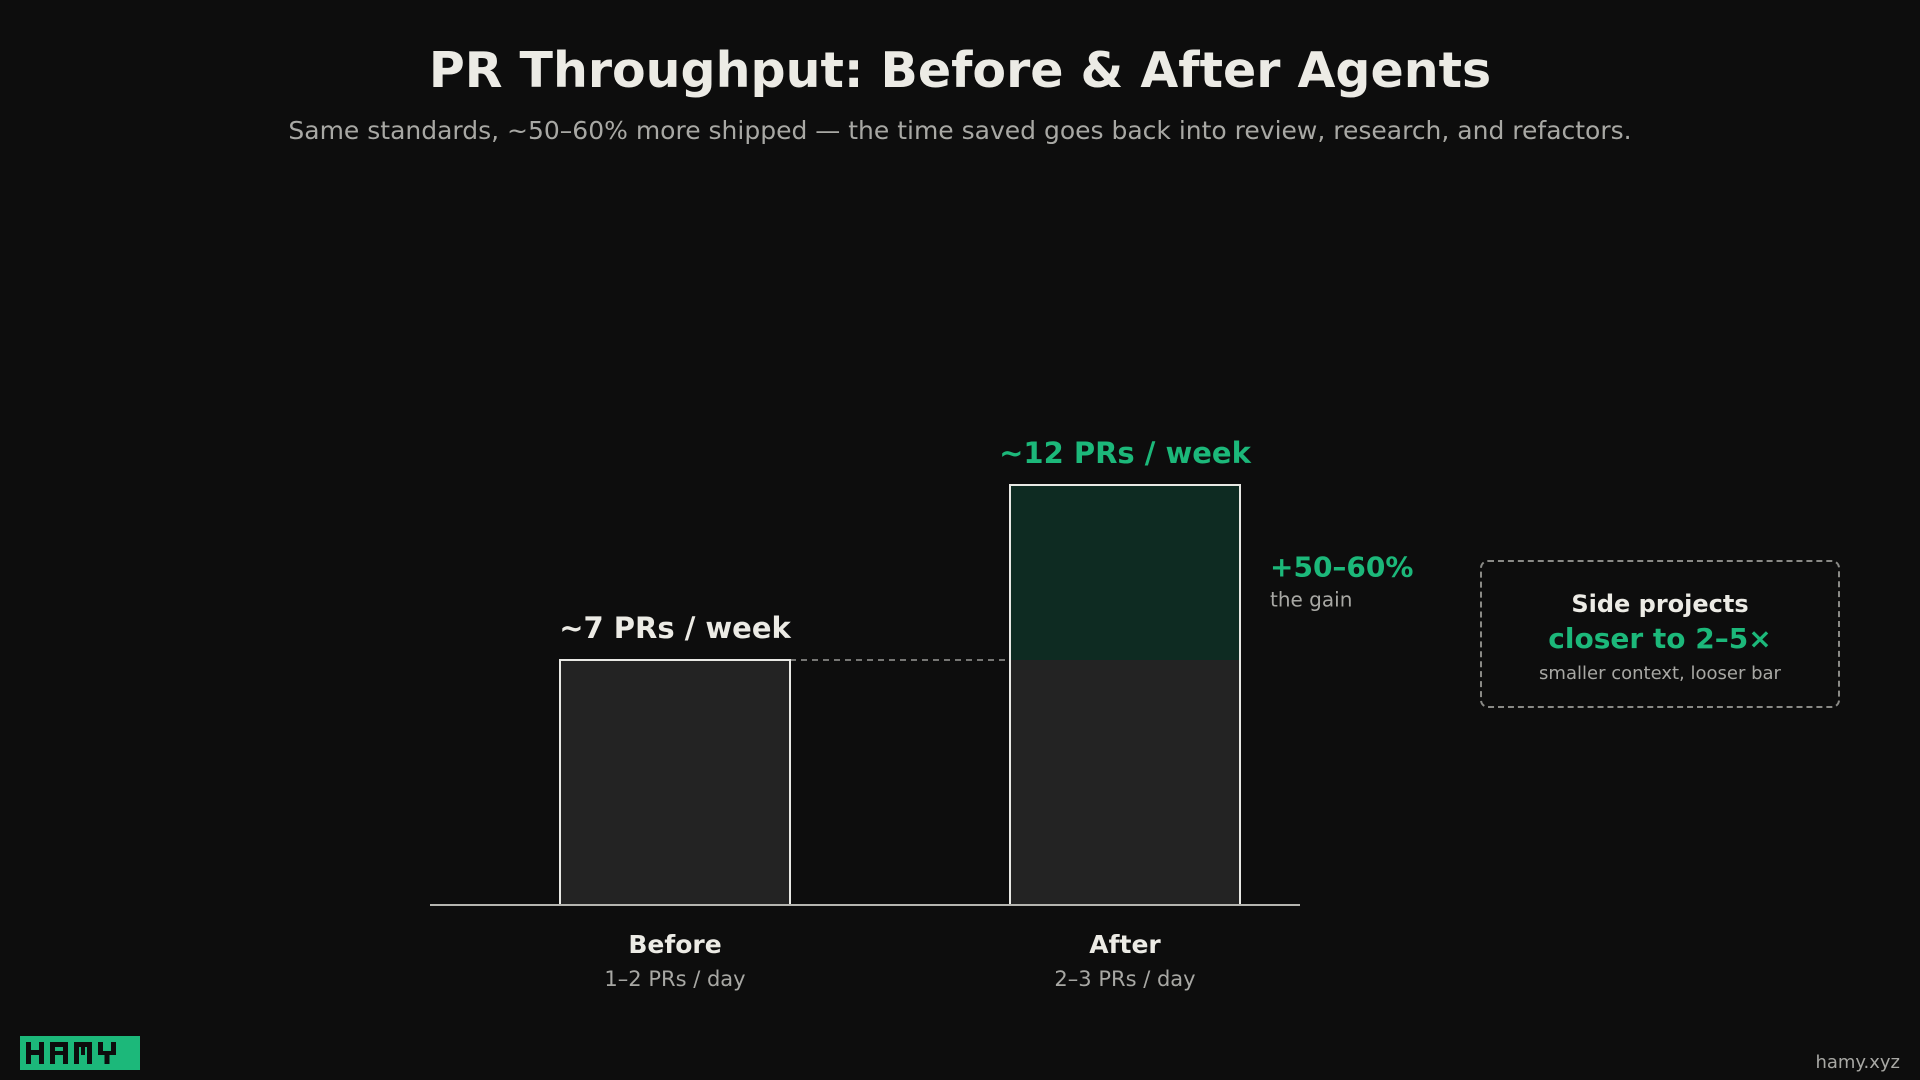 The width and height of the screenshot is (1920, 1080). I want to click on logo-graphic, so click(80, 1053).